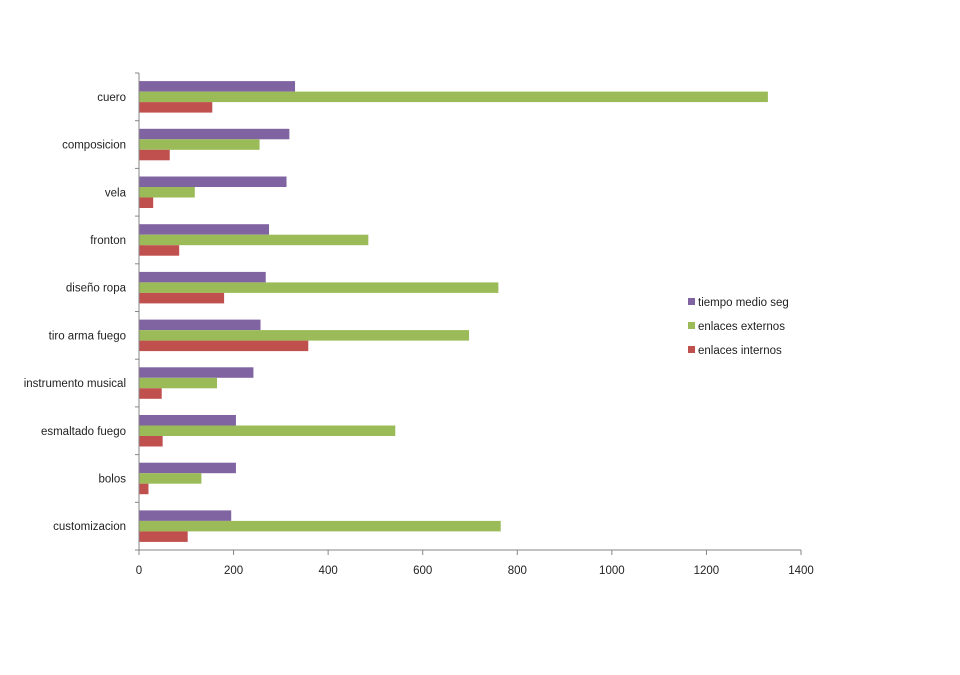 The height and width of the screenshot is (675, 960). What do you see at coordinates (87, 336) in the screenshot?
I see `category-label: tiro arma fuego` at bounding box center [87, 336].